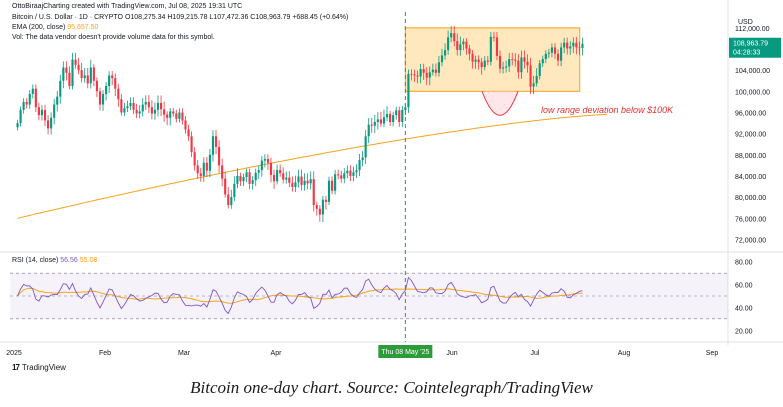  Describe the element at coordinates (750, 135) in the screenshot. I see `price-tick-label: 92,000.00` at that location.